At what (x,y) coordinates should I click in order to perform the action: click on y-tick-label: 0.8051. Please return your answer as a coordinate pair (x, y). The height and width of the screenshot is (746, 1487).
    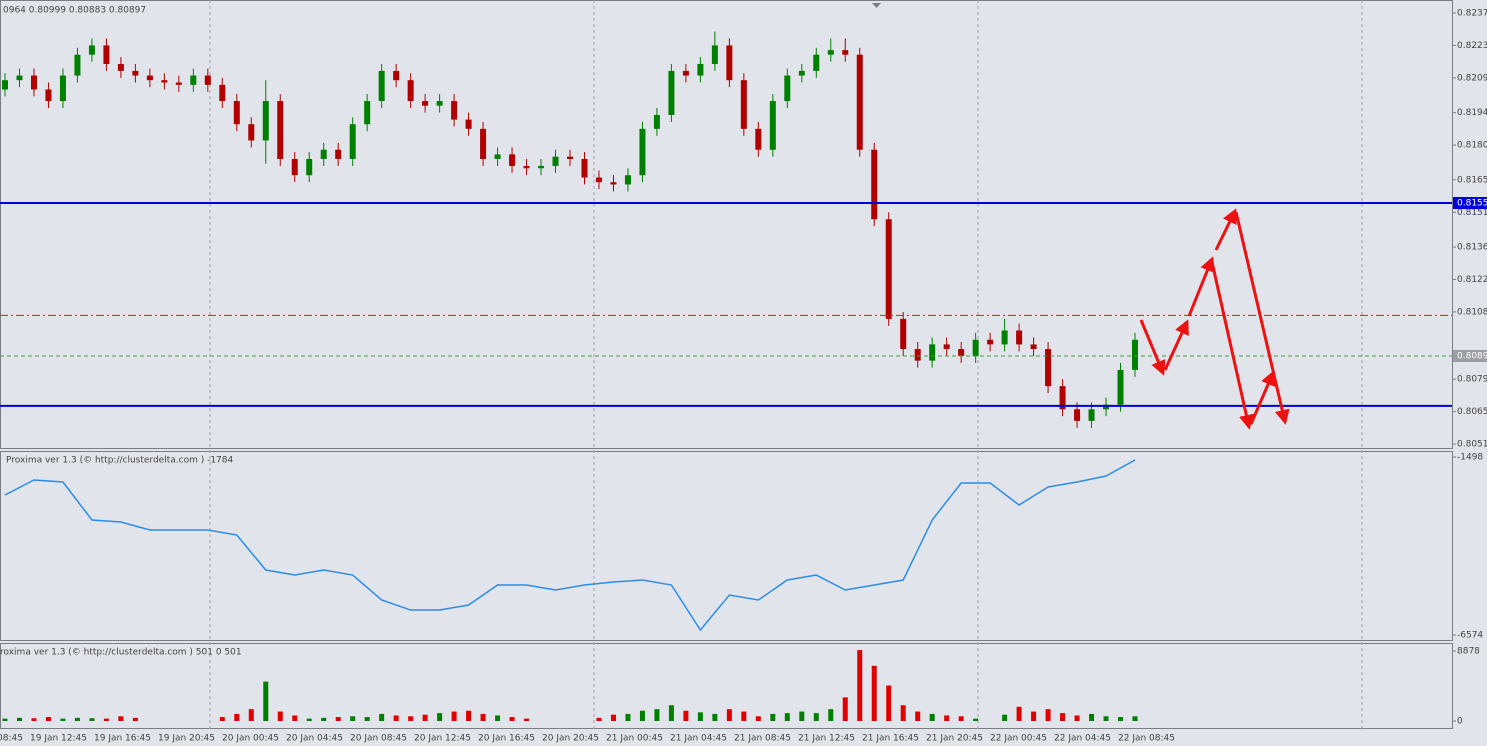
    Looking at the image, I should click on (1472, 445).